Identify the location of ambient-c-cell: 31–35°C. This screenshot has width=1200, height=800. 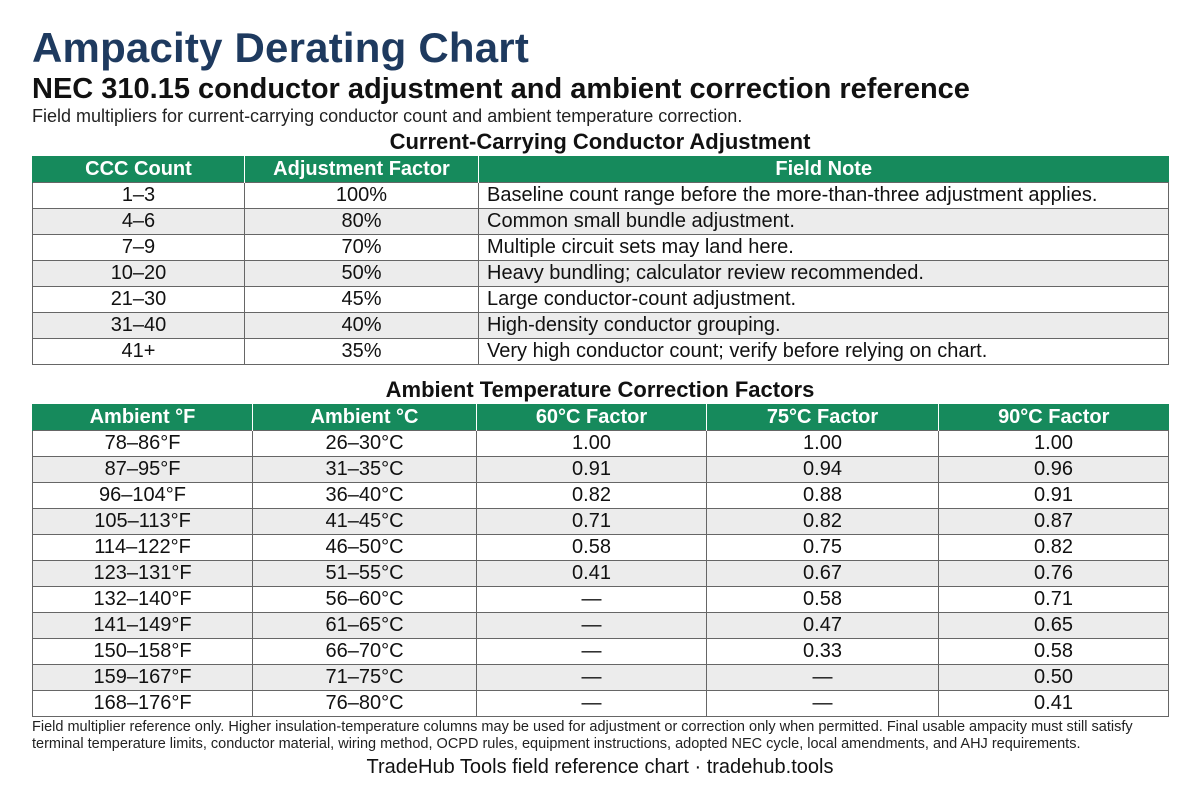
(364, 469).